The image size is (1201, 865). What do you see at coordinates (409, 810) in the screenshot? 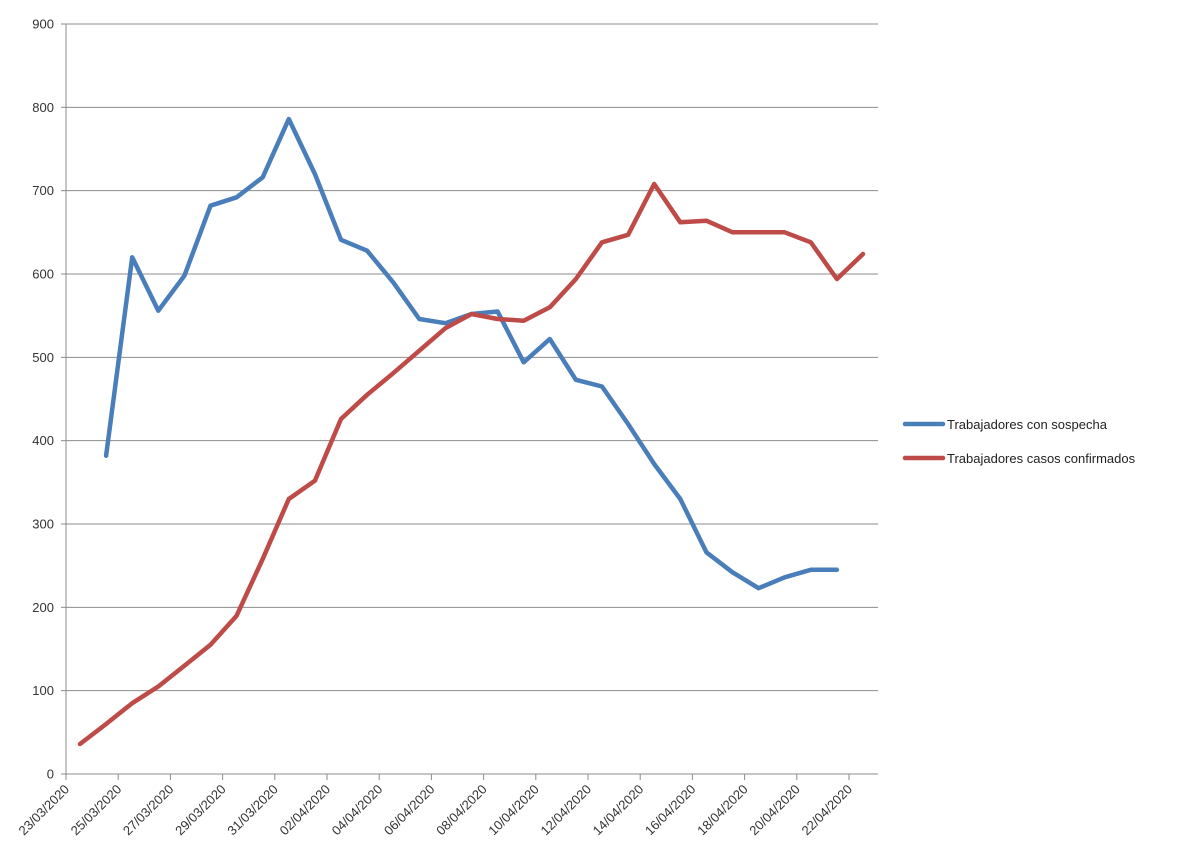
I see `x-tick-label: 06/04/2020` at bounding box center [409, 810].